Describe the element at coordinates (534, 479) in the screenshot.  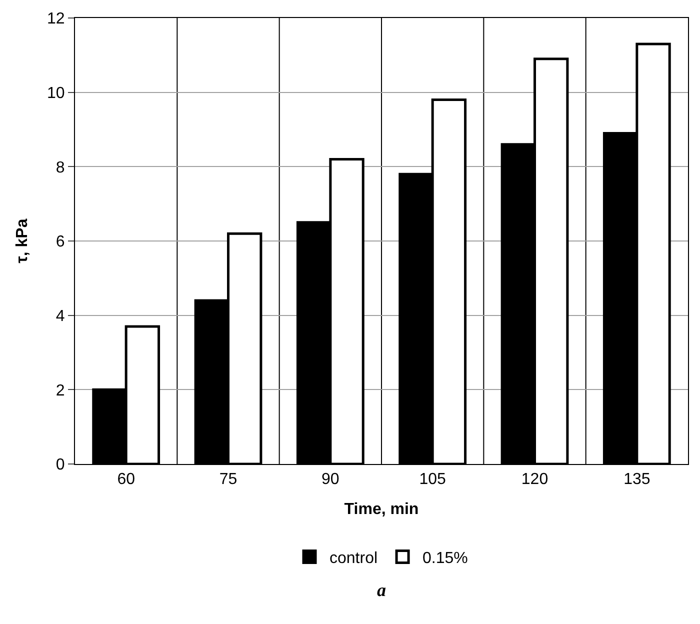
I see `x-tick-label: 120` at that location.